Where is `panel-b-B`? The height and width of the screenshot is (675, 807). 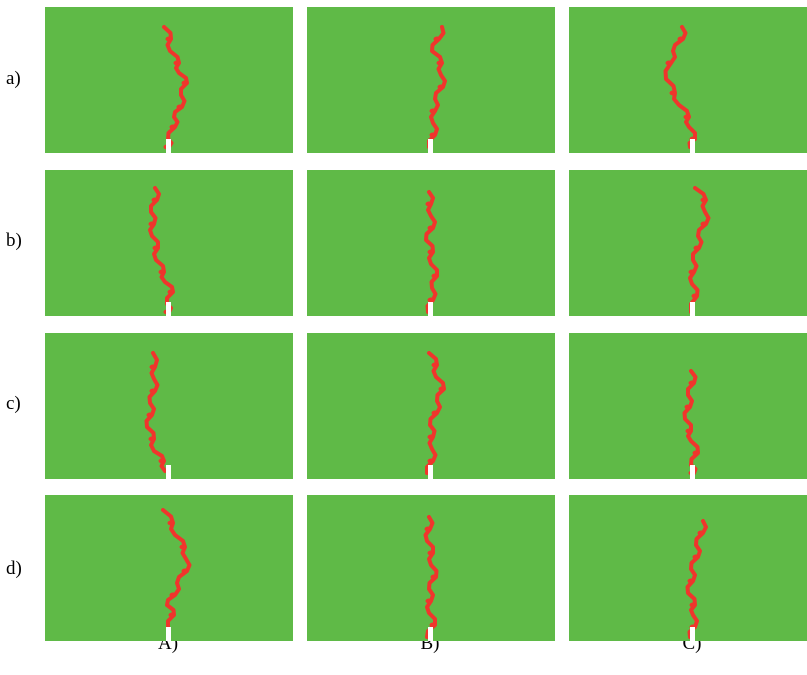
panel-b-B is located at coordinates (431, 243).